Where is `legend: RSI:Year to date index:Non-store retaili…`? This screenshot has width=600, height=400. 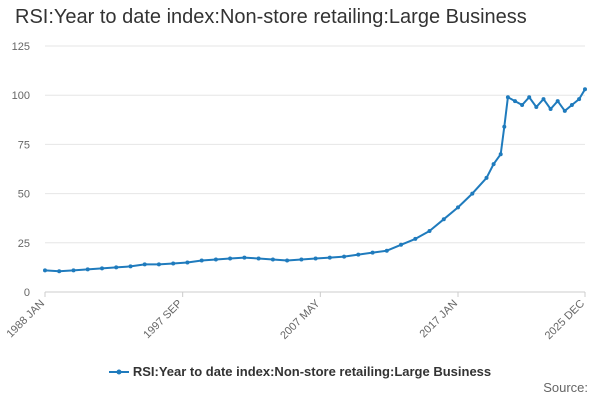
legend: RSI:Year to date index:Non-store retaili… is located at coordinates (300, 372).